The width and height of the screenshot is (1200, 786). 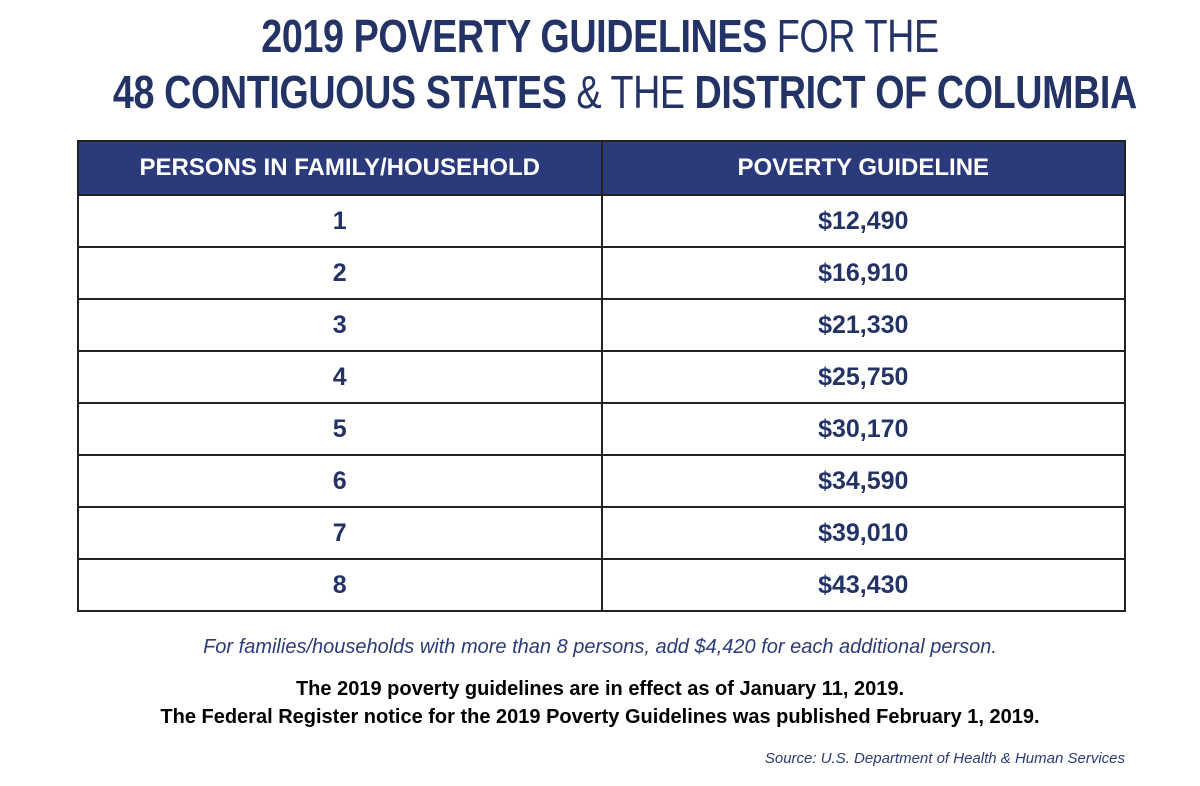 What do you see at coordinates (340, 273) in the screenshot?
I see `table-cell: 2` at bounding box center [340, 273].